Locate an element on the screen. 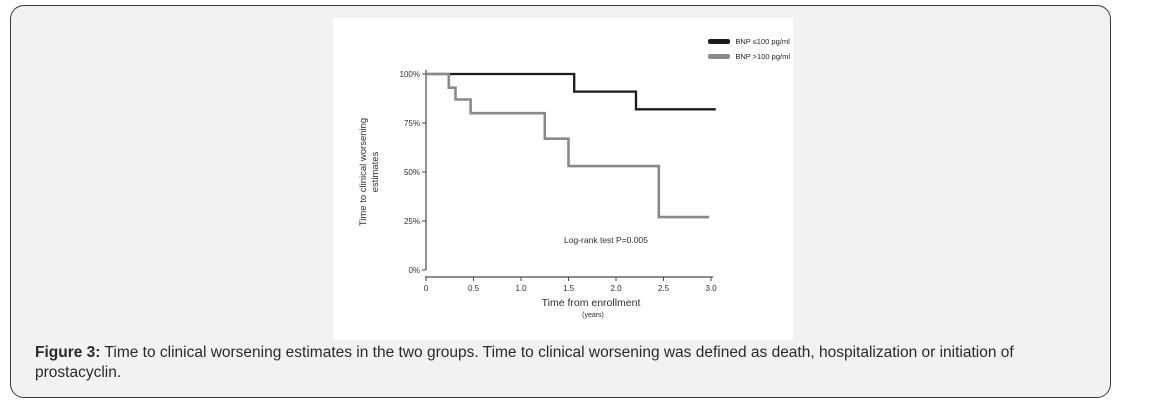 This screenshot has height=406, width=1155. legend-swatch-bnp-low is located at coordinates (719, 41).